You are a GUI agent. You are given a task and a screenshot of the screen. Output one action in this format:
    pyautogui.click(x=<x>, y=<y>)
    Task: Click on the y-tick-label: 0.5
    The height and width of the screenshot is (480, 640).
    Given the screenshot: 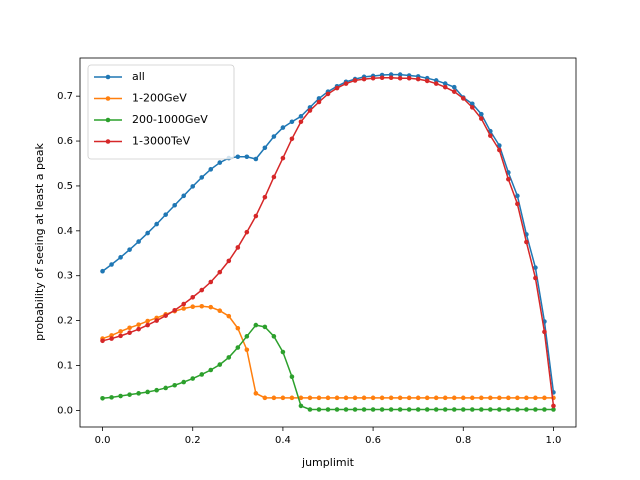 What is the action you would take?
    pyautogui.click(x=65, y=186)
    